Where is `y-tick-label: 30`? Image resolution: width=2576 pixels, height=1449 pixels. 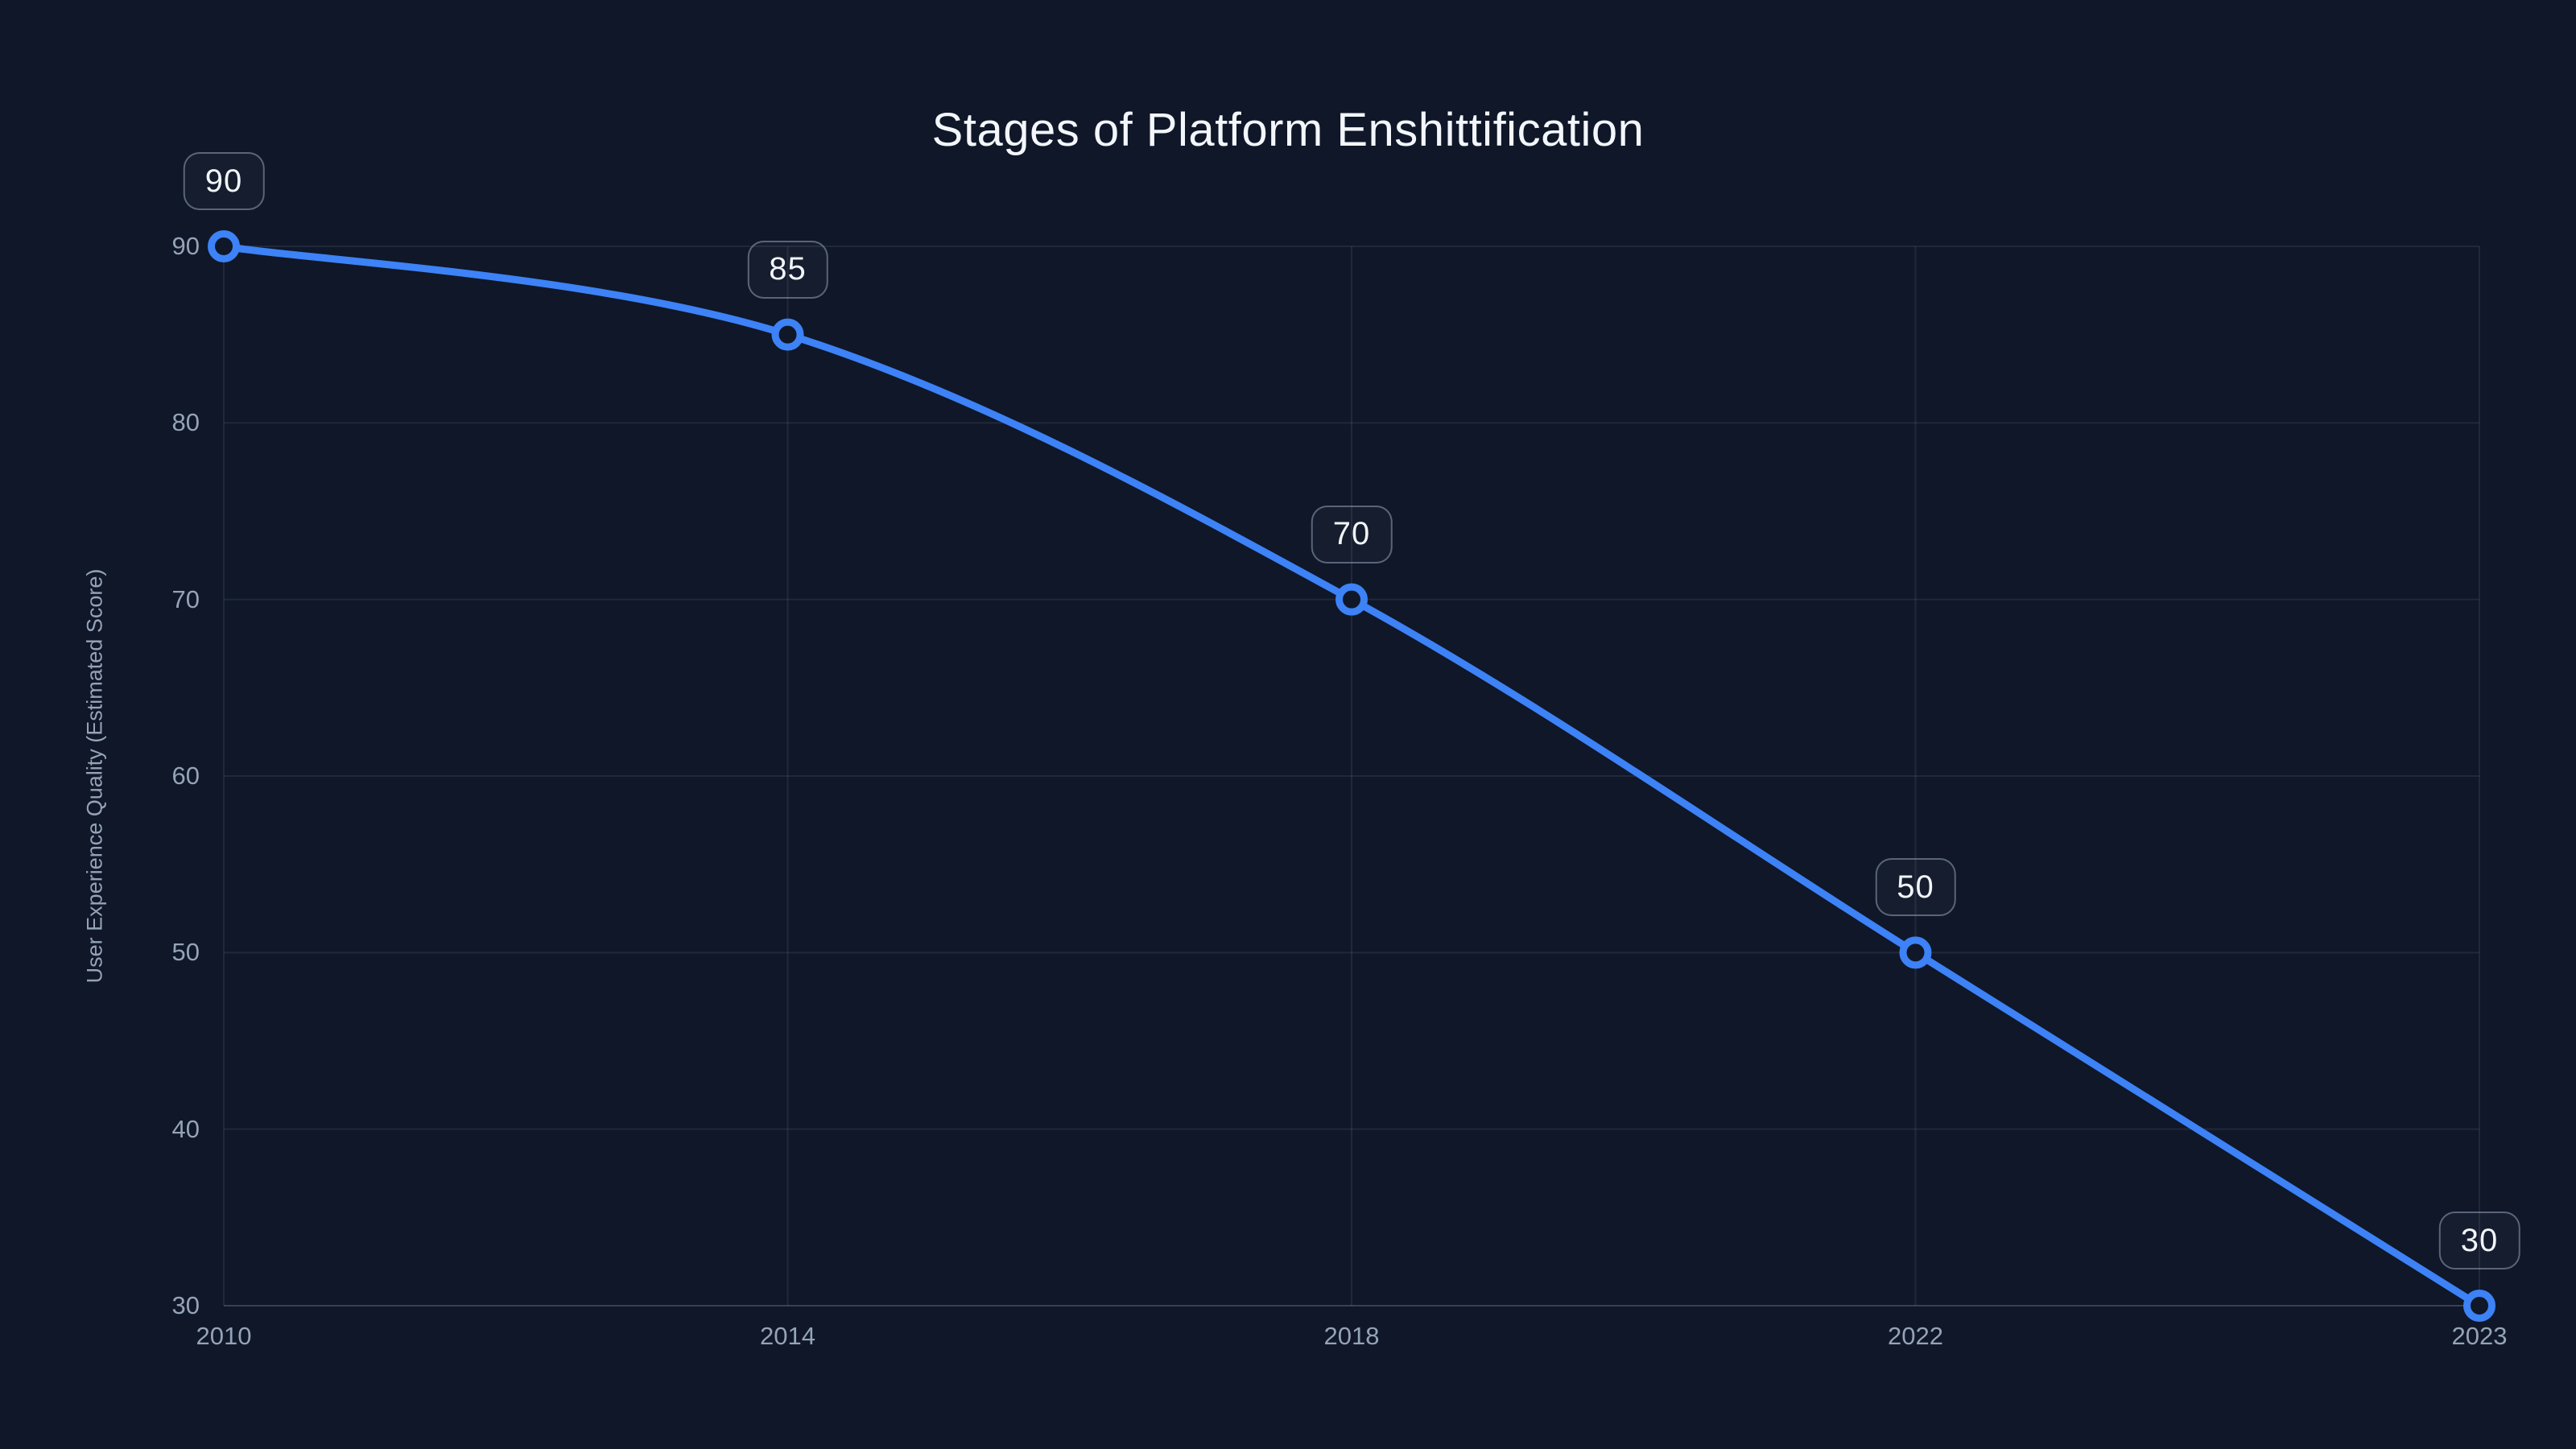
y-tick-label: 30 is located at coordinates (185, 1305).